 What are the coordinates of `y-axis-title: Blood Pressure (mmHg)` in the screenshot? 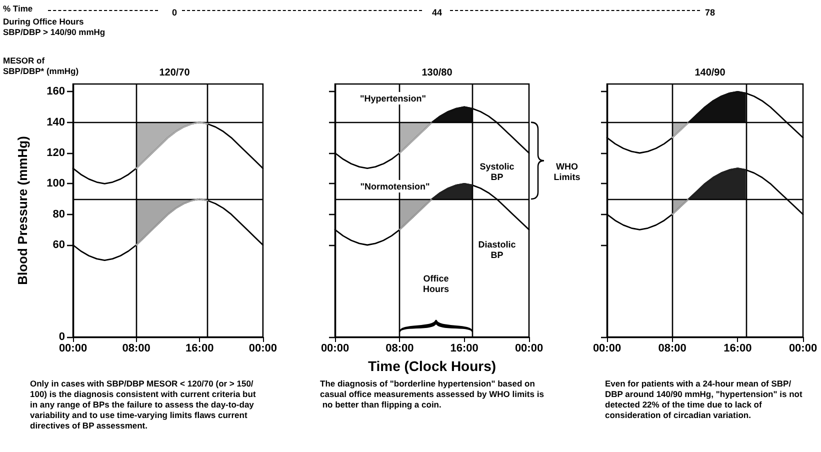 It's located at (22, 210).